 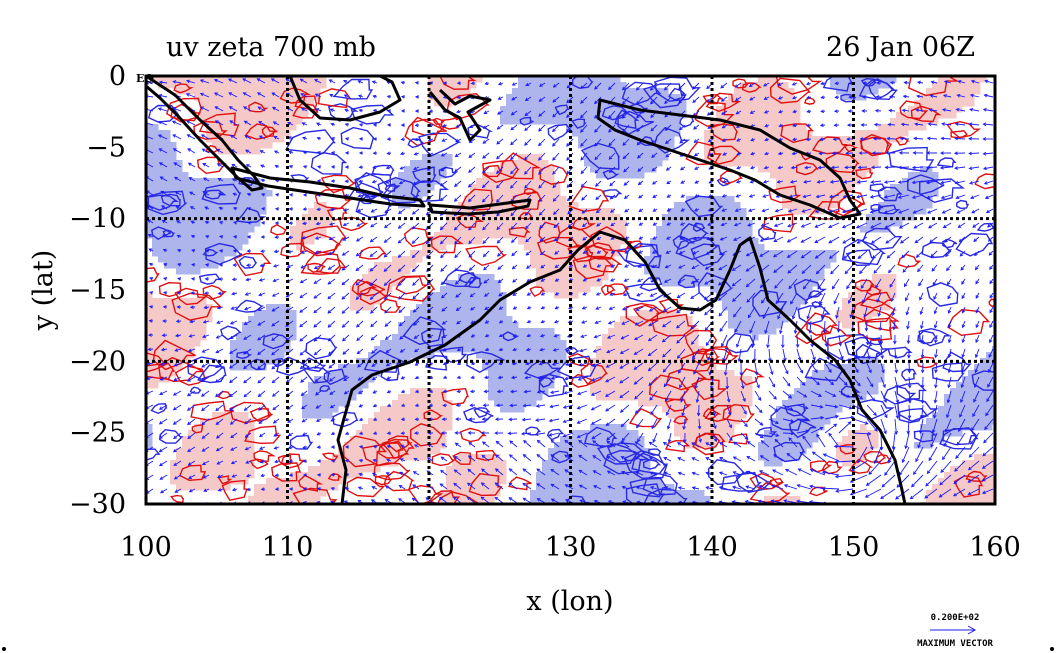 I want to click on x-tick-labels: 100 110 120 130 140 150 160, so click(x=570, y=547).